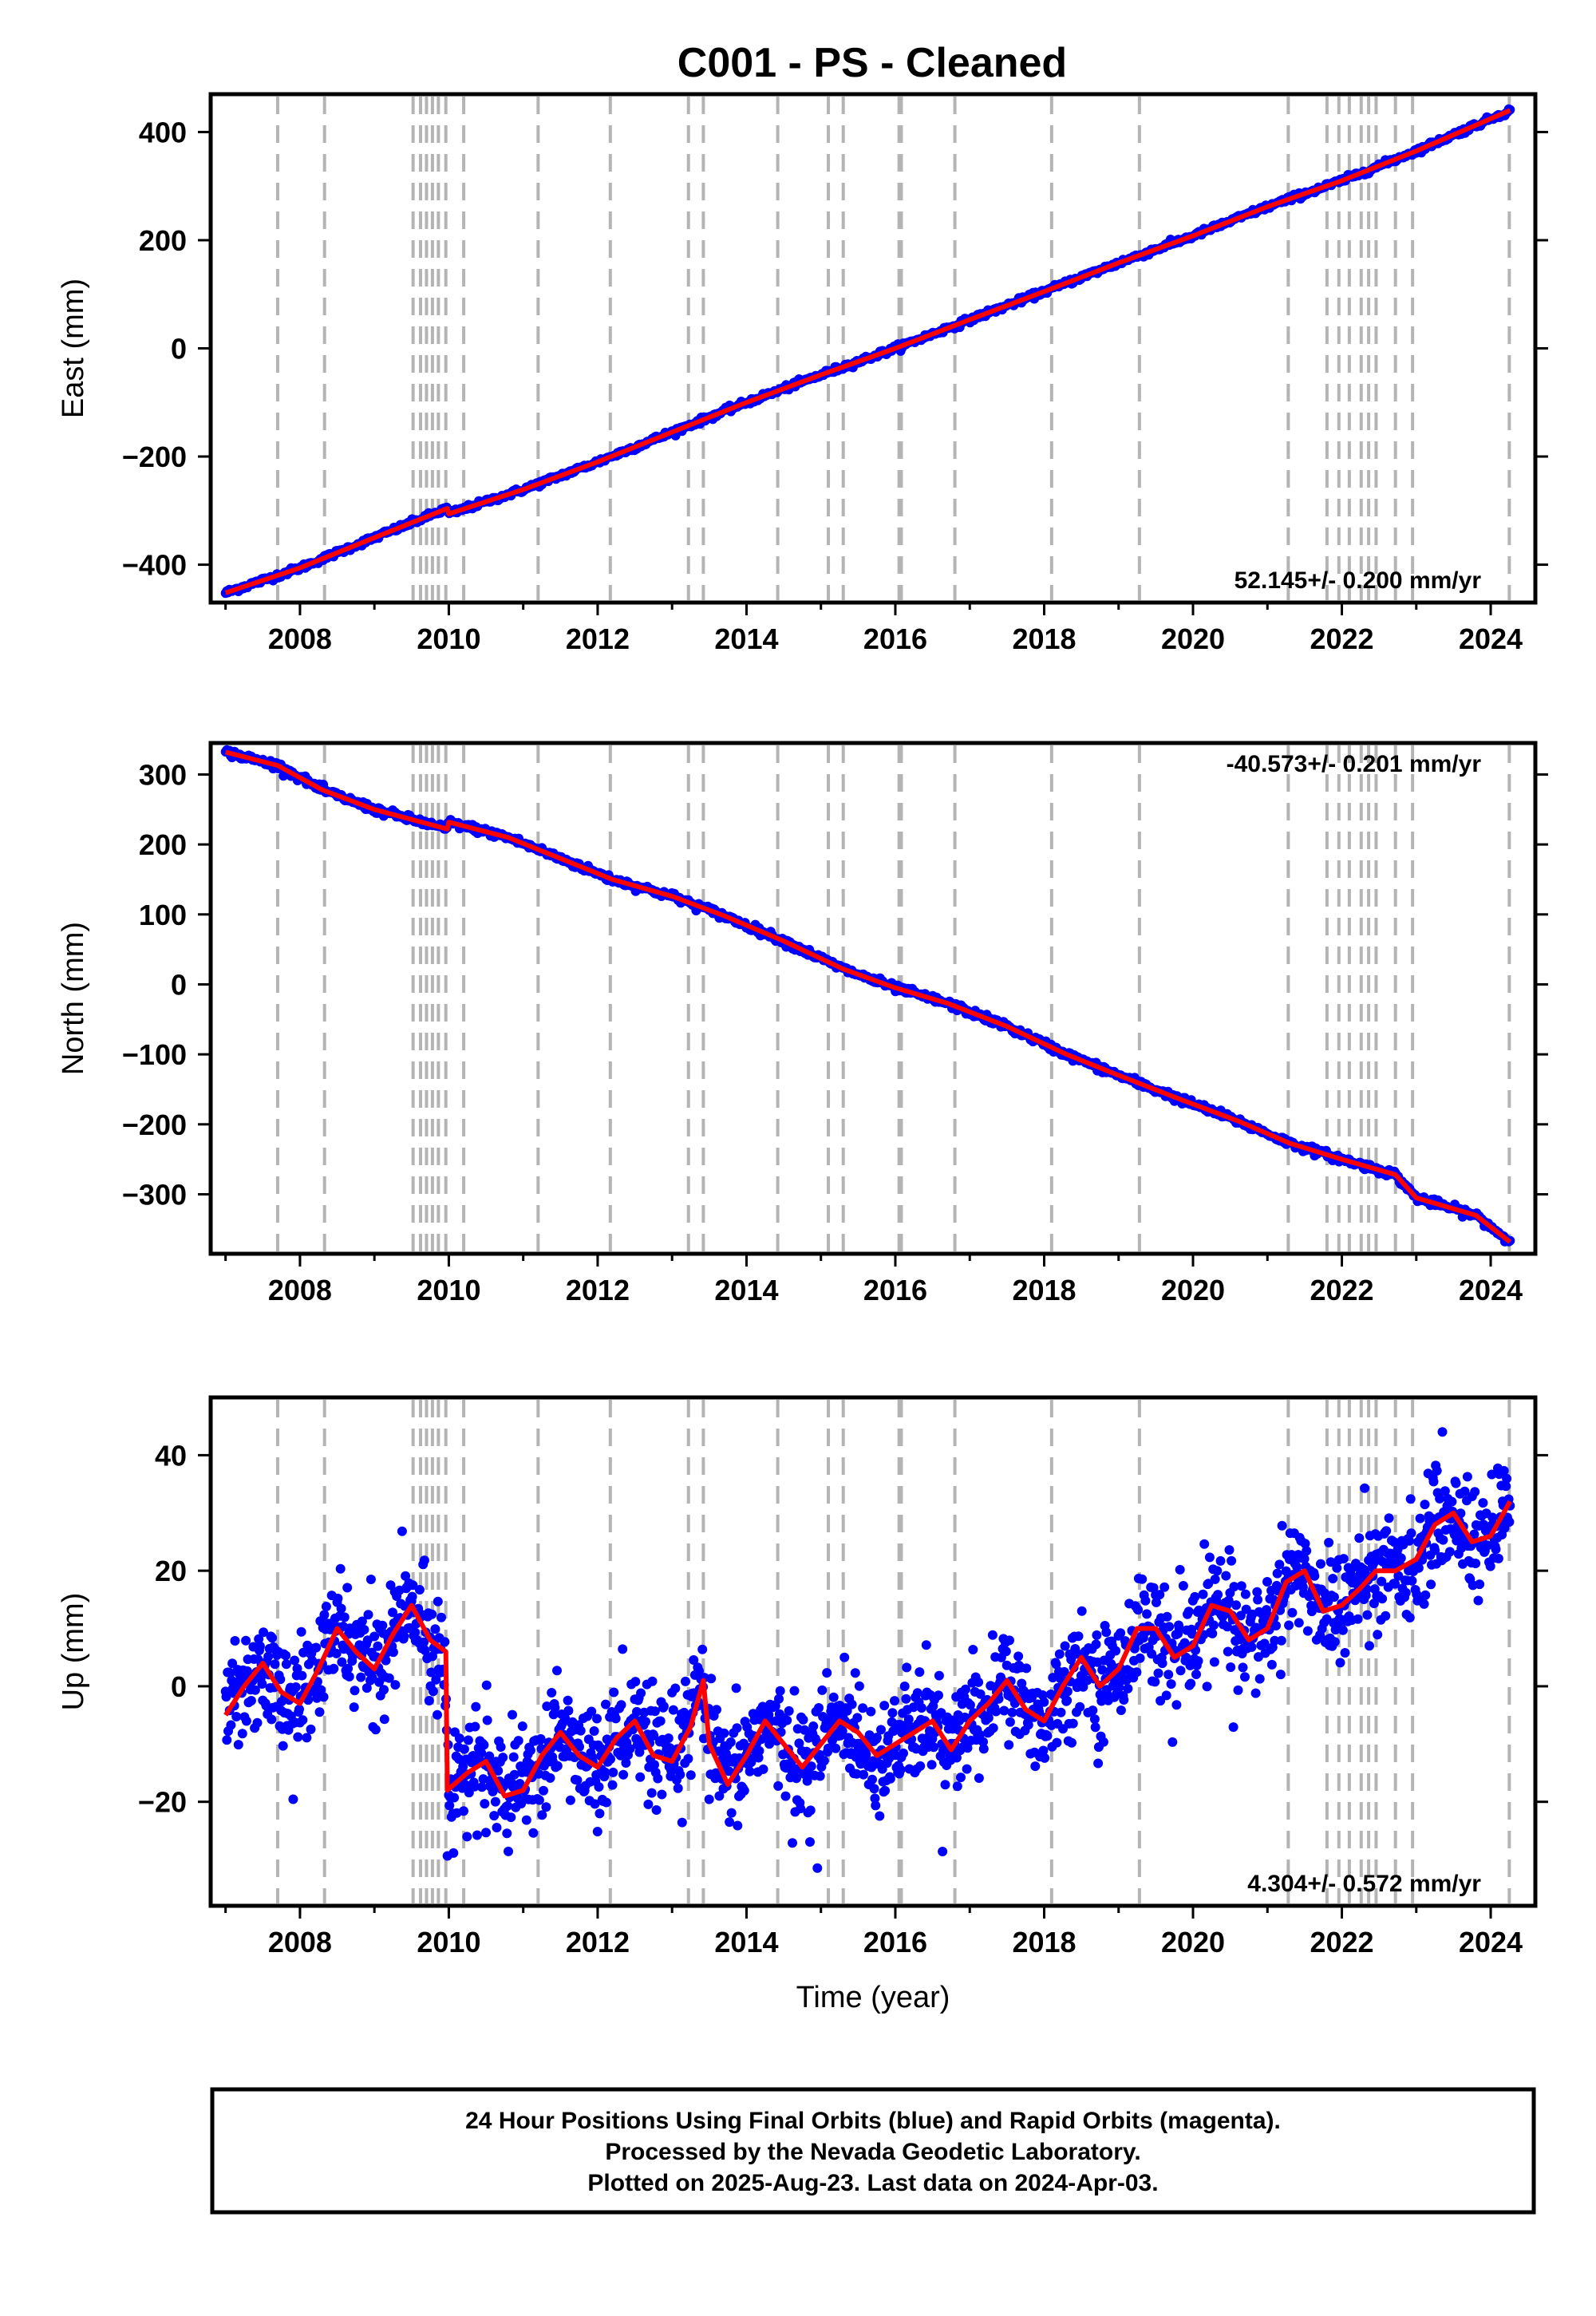 The height and width of the screenshot is (2316, 1596). What do you see at coordinates (873, 63) in the screenshot?
I see `figure-title: C001 - PS - Cleaned` at bounding box center [873, 63].